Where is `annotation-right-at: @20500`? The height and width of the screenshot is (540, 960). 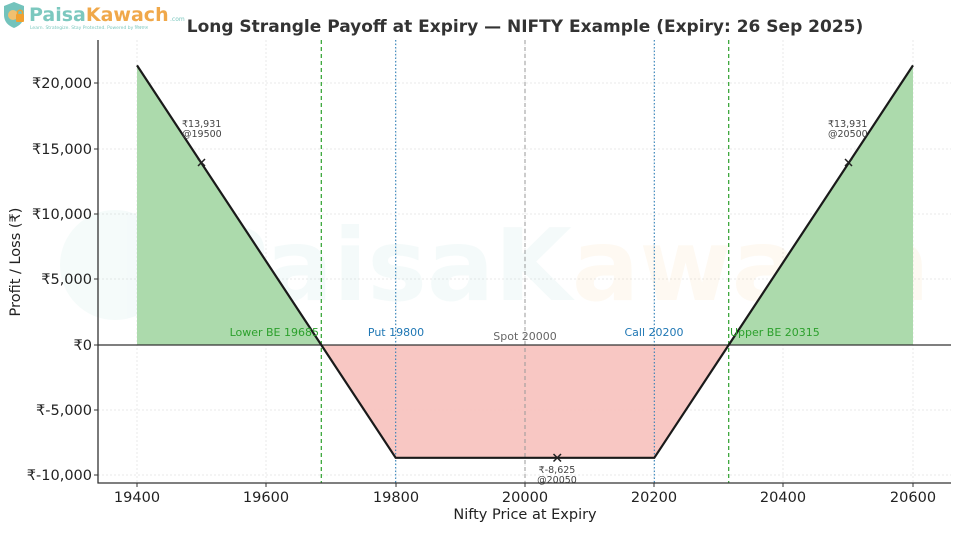 annotation-right-at: @20500 is located at coordinates (848, 134).